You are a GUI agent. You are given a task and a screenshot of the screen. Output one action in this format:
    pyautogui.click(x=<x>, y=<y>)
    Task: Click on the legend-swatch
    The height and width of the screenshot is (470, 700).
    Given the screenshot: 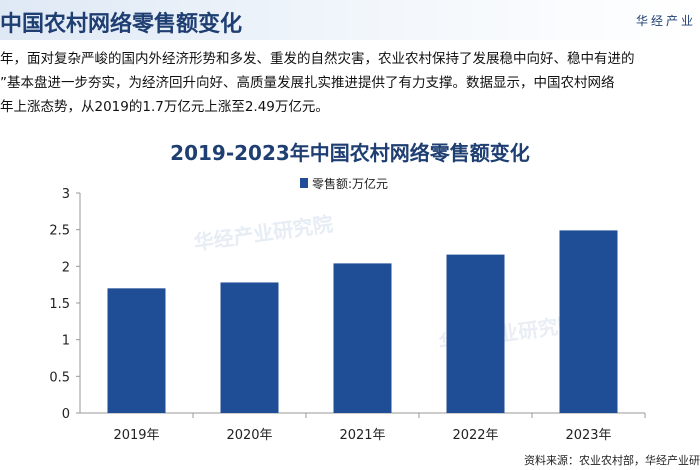 What is the action you would take?
    pyautogui.click(x=304, y=183)
    